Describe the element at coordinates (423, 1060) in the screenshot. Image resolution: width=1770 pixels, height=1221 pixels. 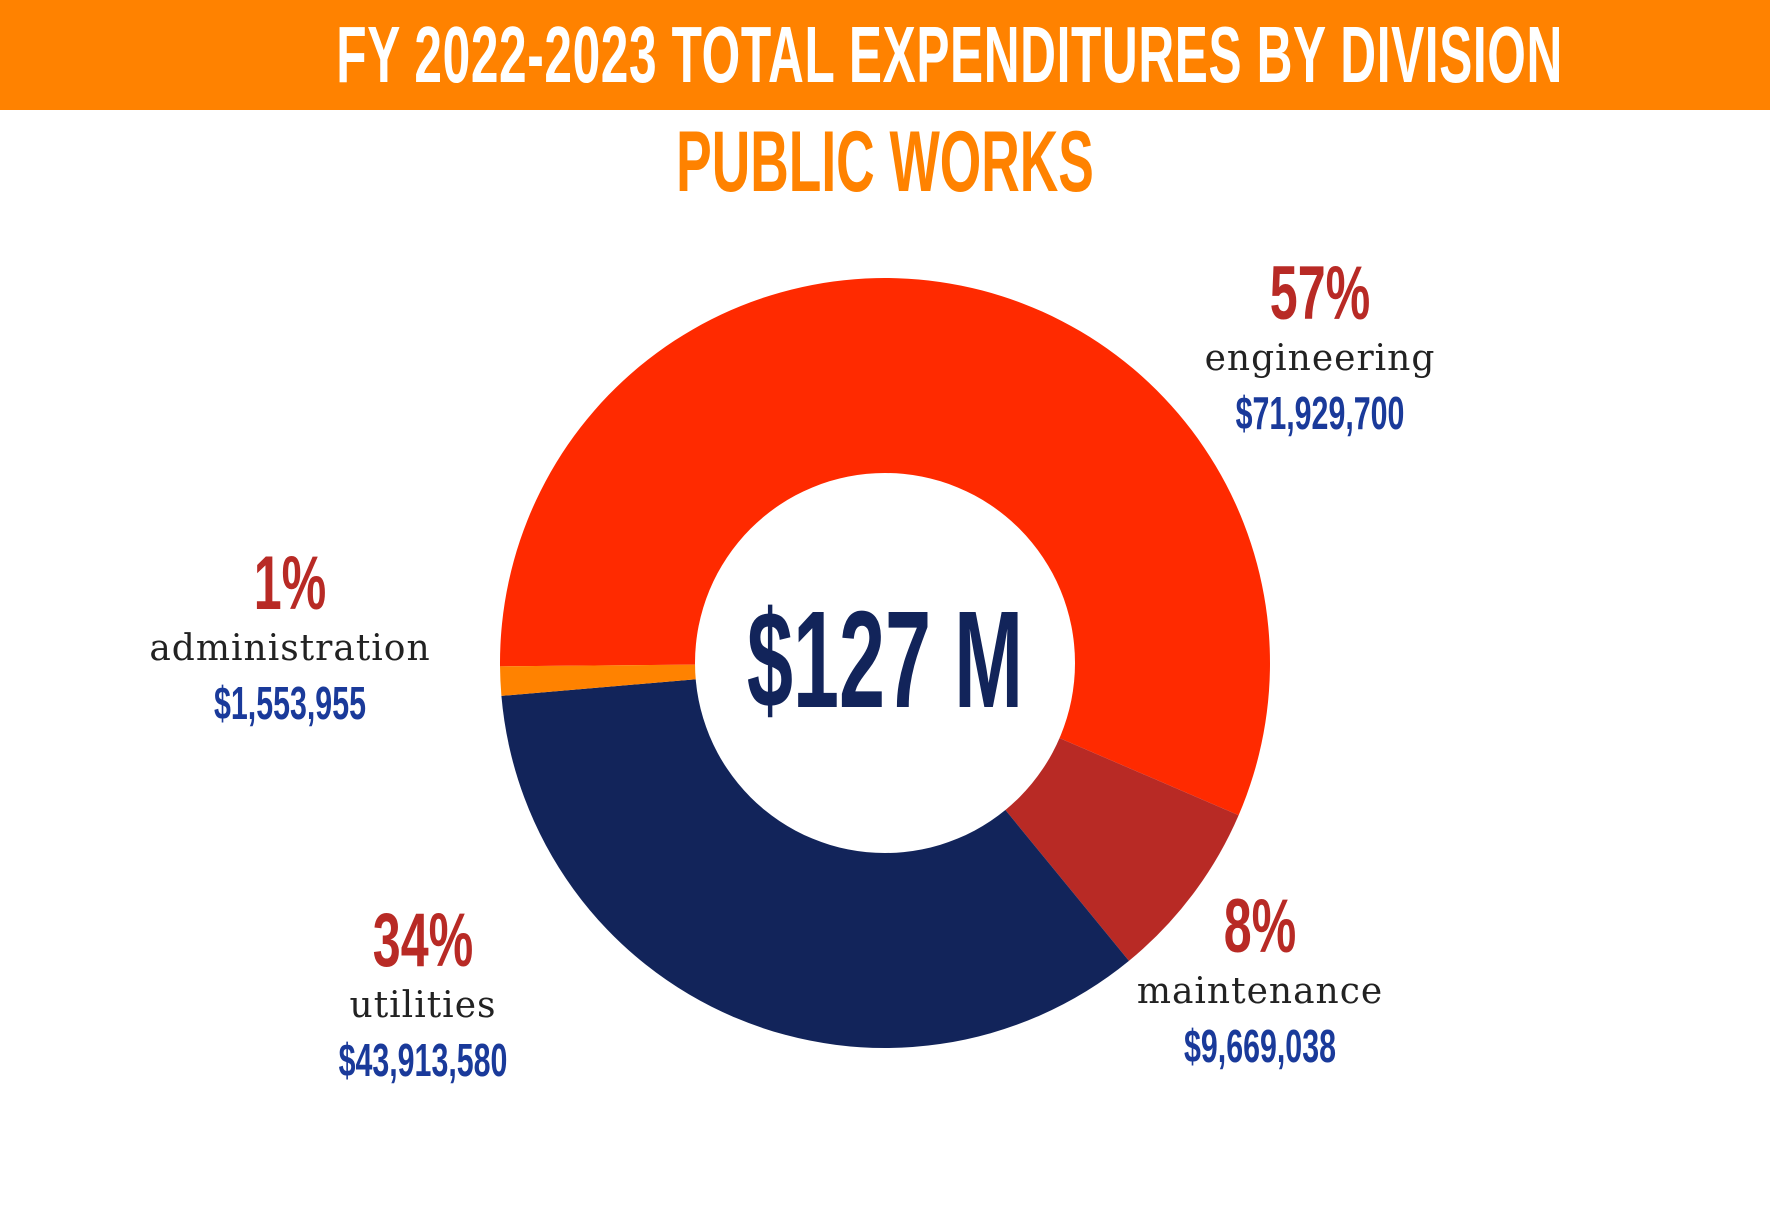
I see `amount-label-utilities: $43,913,580` at that location.